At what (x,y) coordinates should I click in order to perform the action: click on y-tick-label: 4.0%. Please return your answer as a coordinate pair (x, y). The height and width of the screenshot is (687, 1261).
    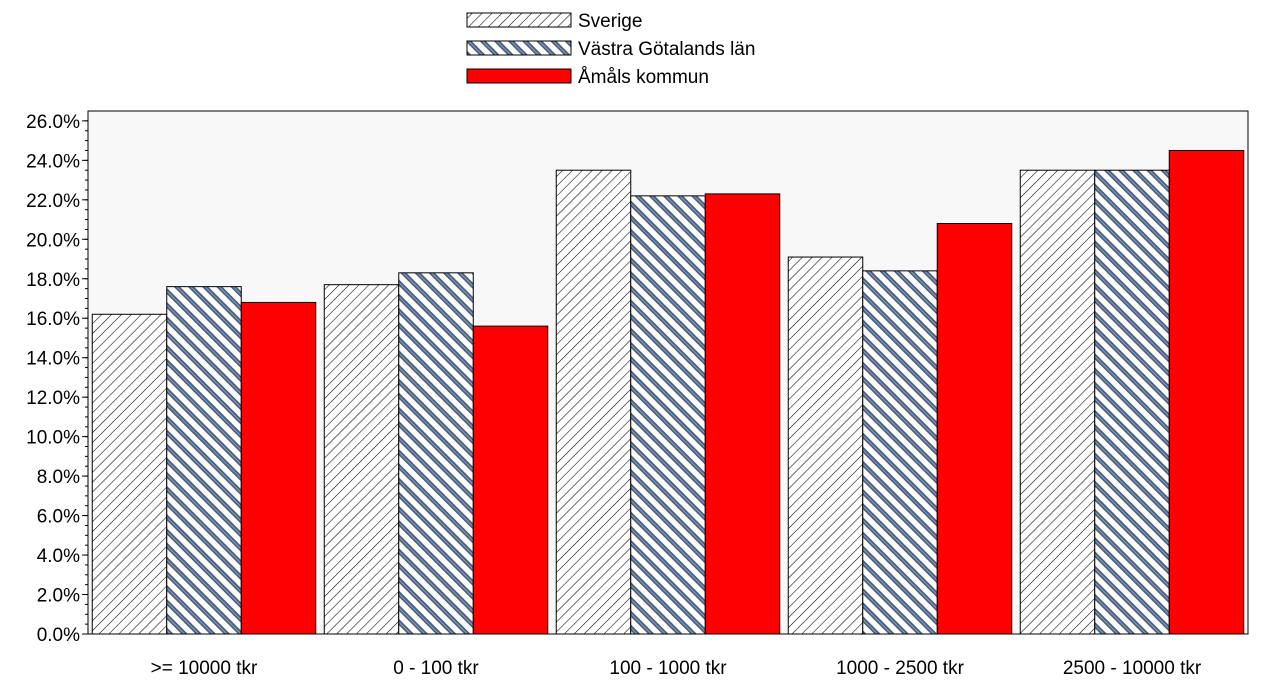
    Looking at the image, I should click on (58, 556).